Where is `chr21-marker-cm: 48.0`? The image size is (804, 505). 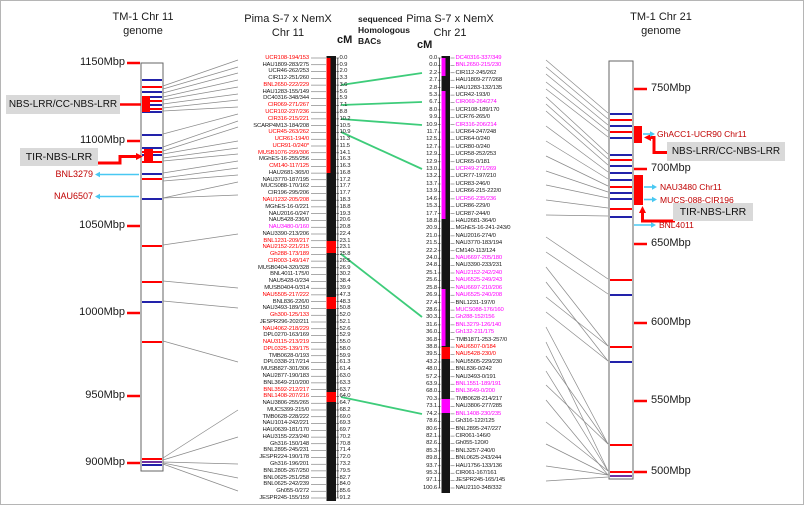
chr21-marker-cm: 48.0 is located at coordinates (431, 369).